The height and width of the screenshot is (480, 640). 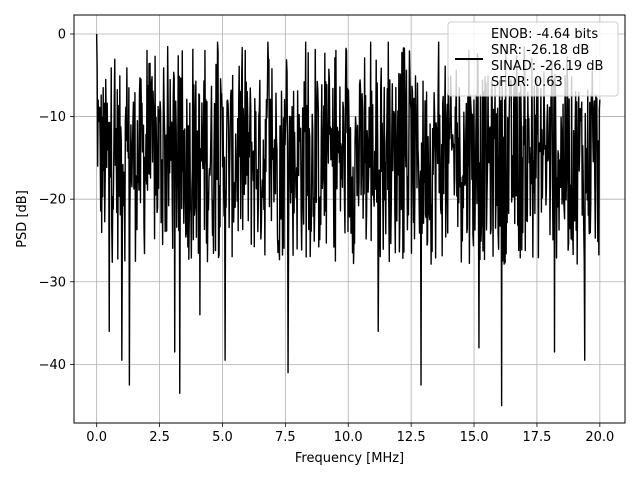 What do you see at coordinates (474, 437) in the screenshot?
I see `x-tick-label: 15.0` at bounding box center [474, 437].